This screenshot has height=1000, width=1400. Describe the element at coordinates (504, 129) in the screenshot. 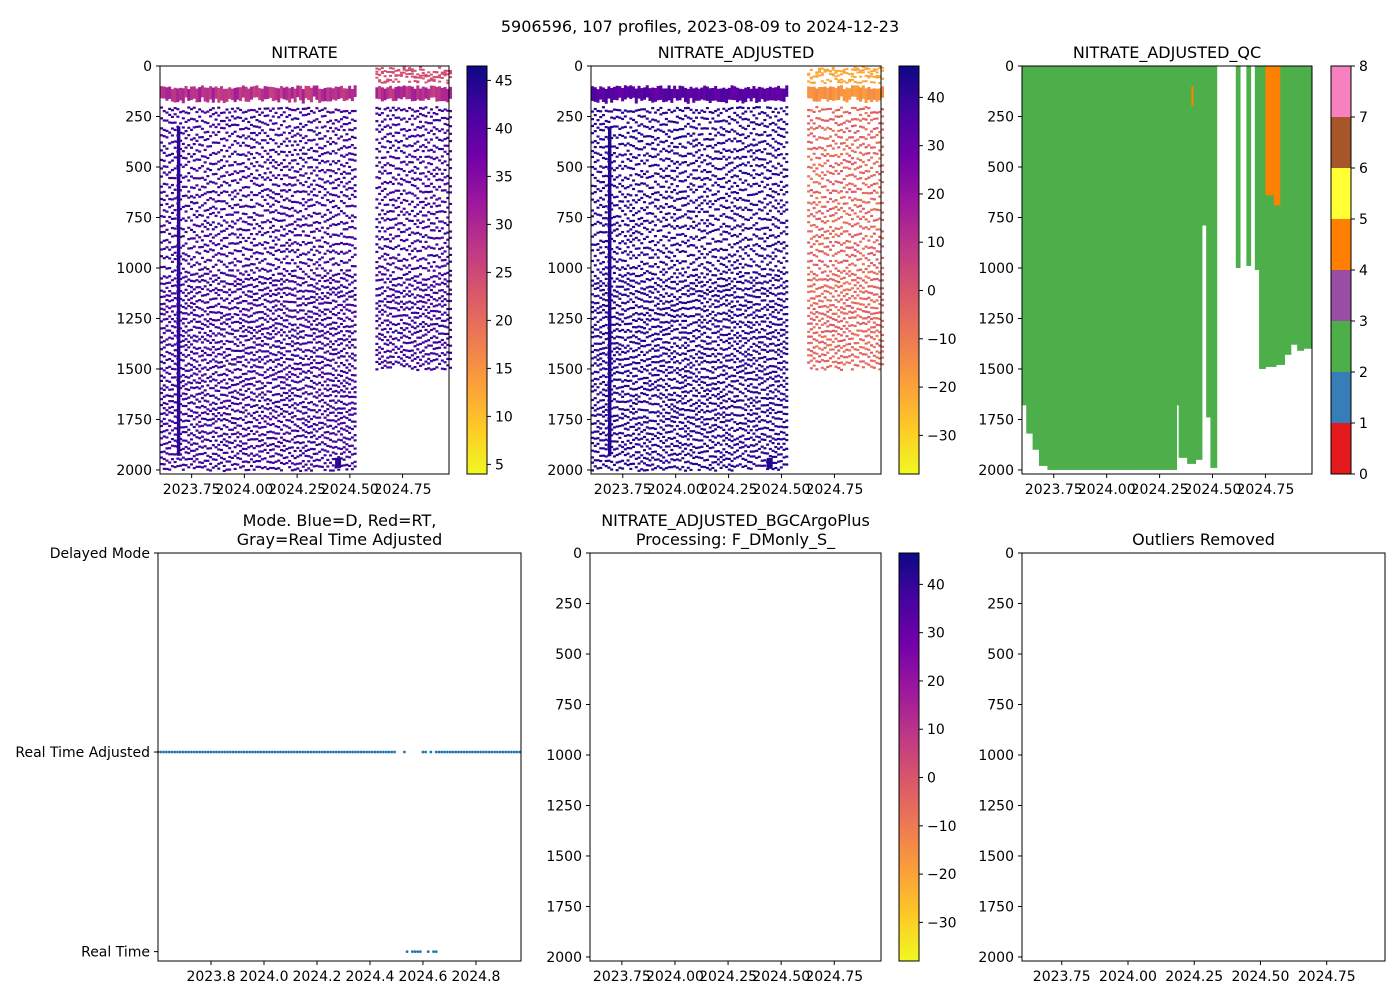

I see `colorbar-tick-label: 40` at that location.